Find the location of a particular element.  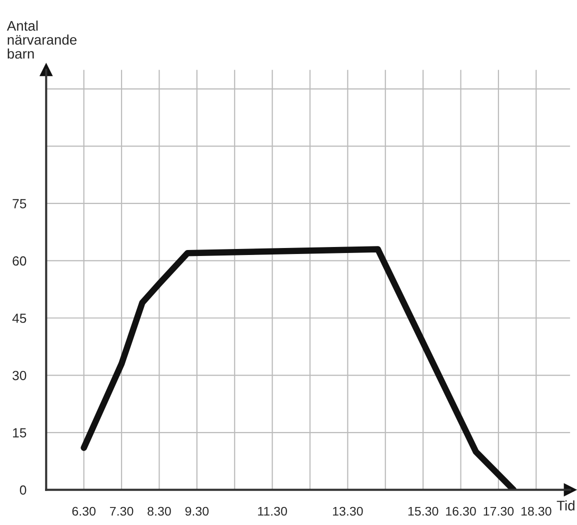

y-tick-label: 75 is located at coordinates (19, 203).